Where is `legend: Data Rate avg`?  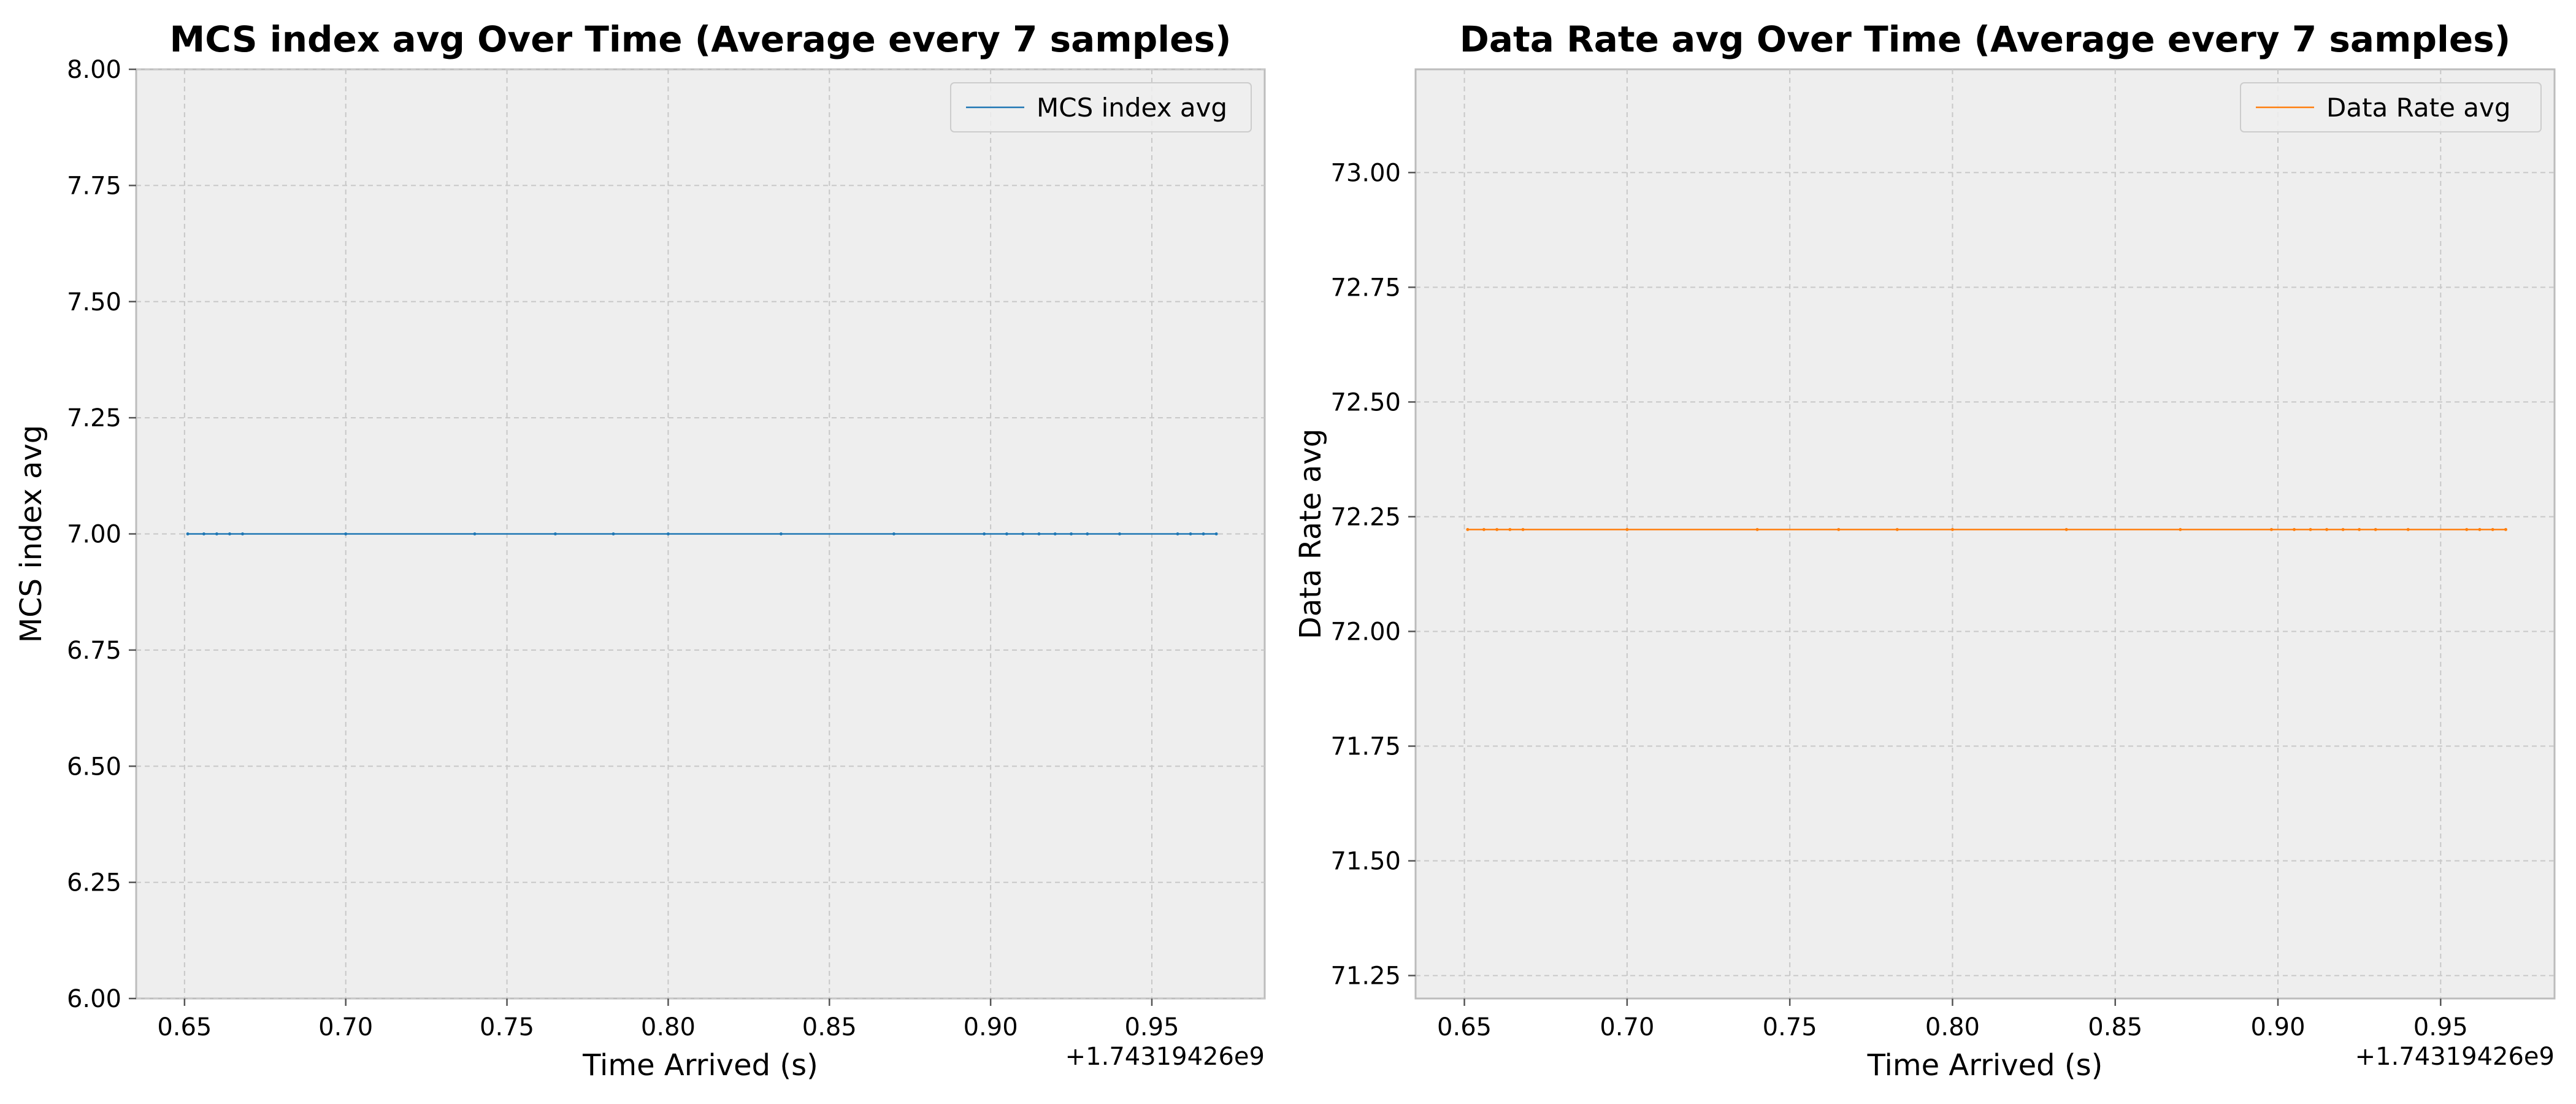 legend: Data Rate avg is located at coordinates (2391, 107).